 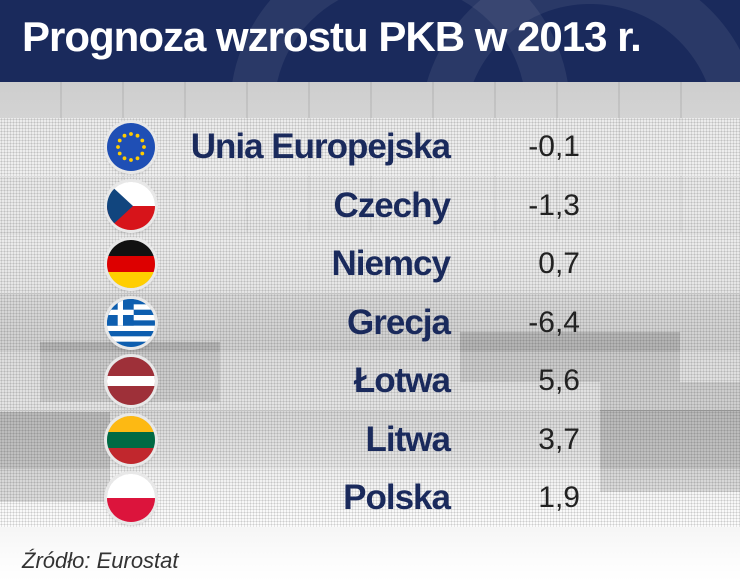 I want to click on gdp-forecast-value: 0,7, so click(x=559, y=263).